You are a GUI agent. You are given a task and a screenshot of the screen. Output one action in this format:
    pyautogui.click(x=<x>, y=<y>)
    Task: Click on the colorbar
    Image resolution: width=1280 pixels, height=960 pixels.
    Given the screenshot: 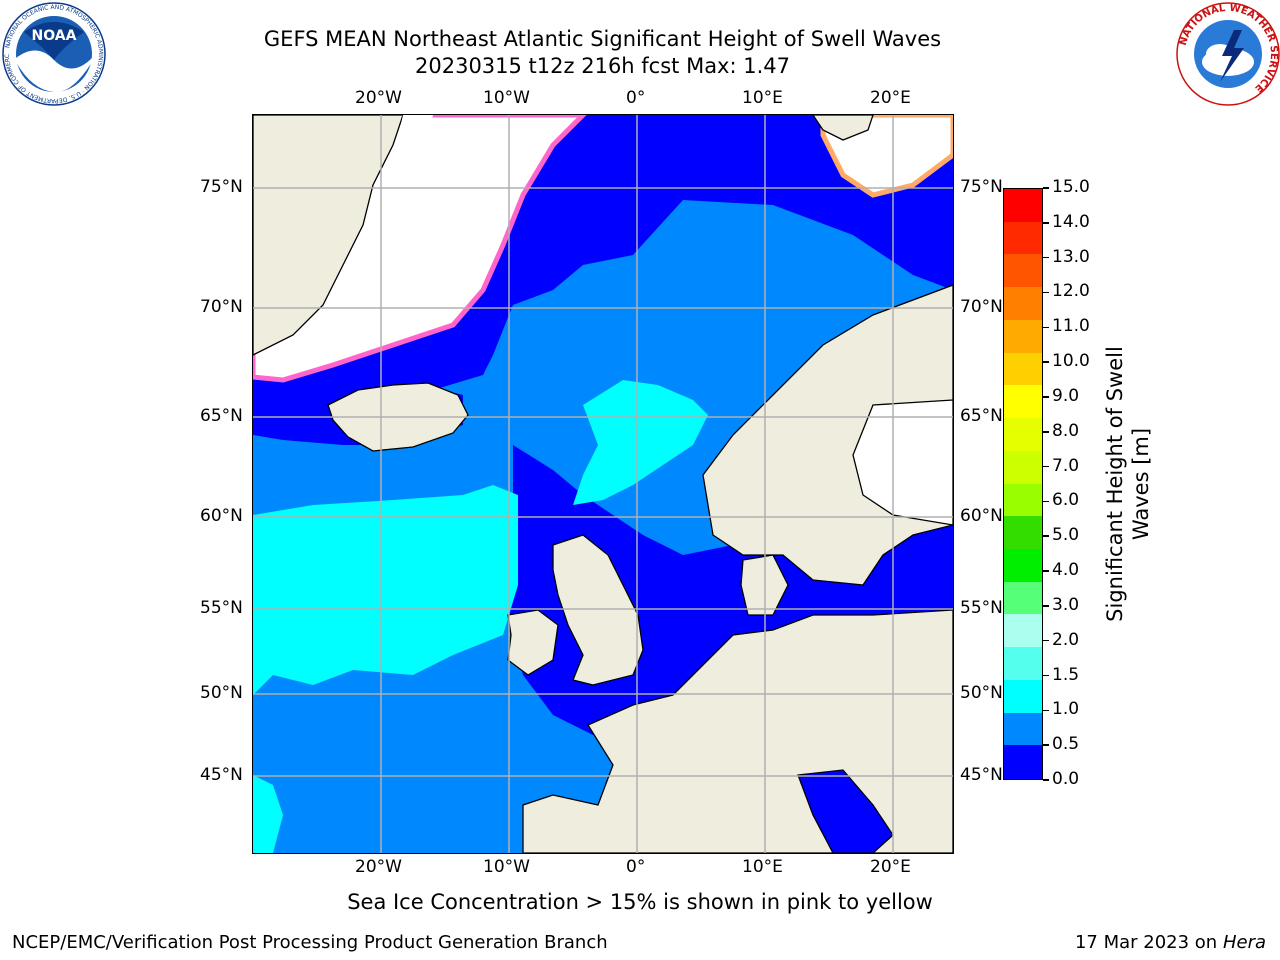 What is the action you would take?
    pyautogui.click(x=1023, y=484)
    